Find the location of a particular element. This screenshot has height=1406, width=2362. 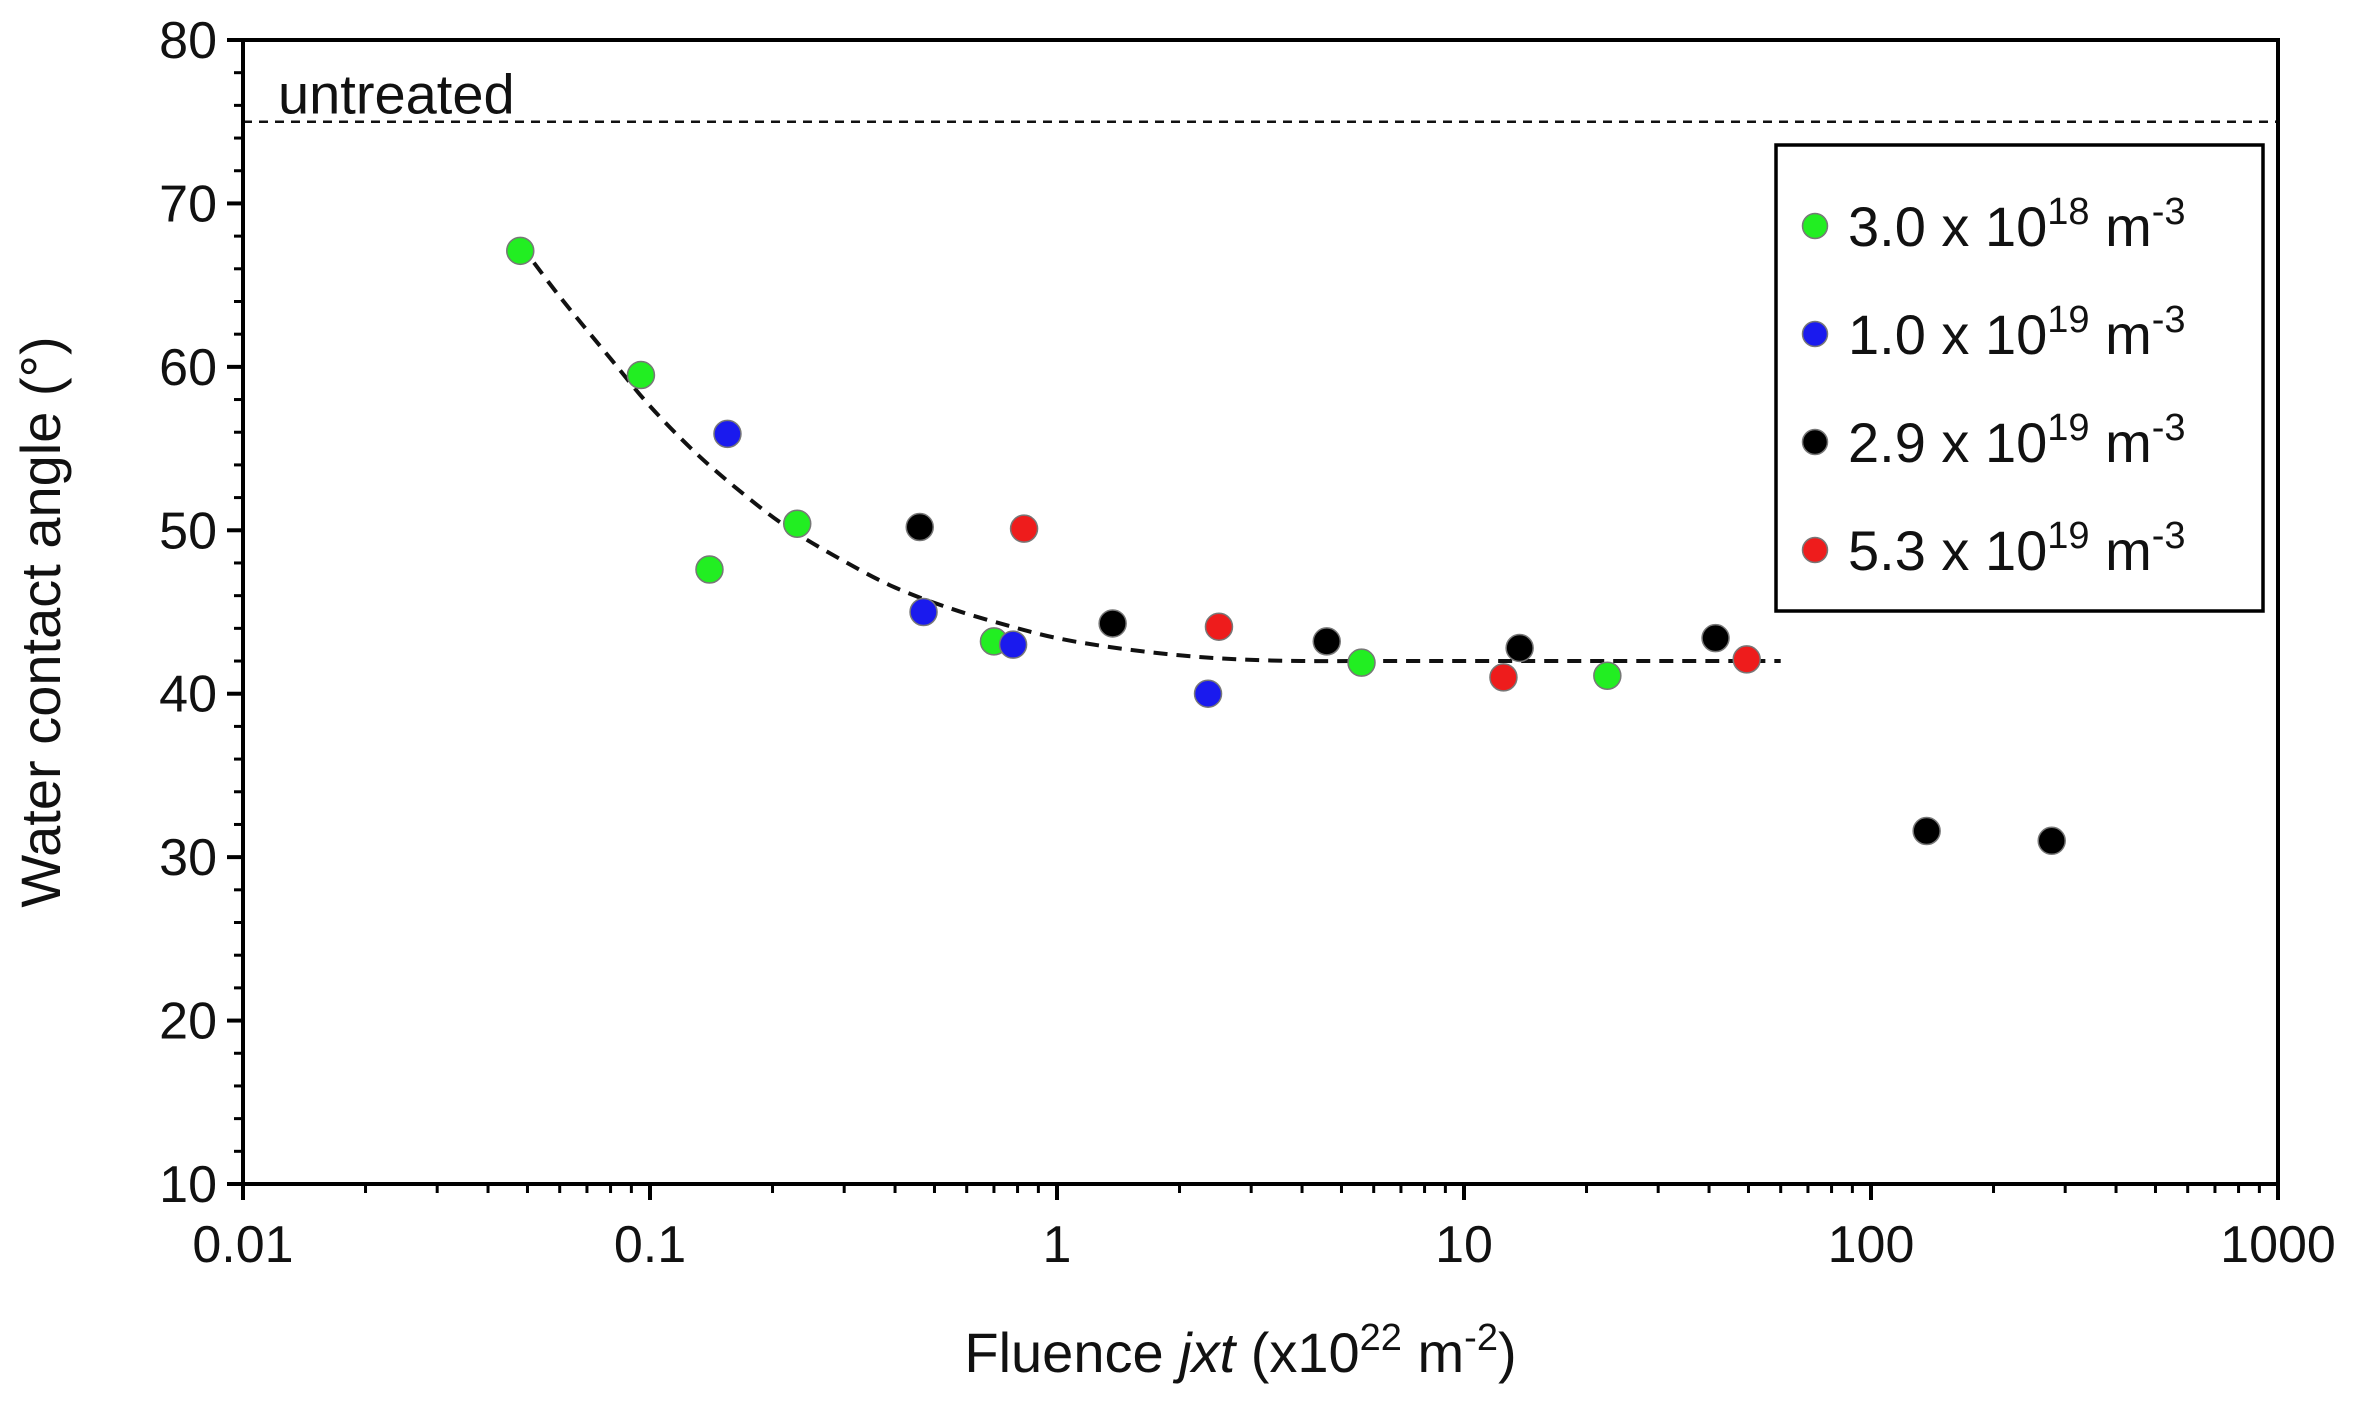

y-tick-label: 30 is located at coordinates (188, 858).